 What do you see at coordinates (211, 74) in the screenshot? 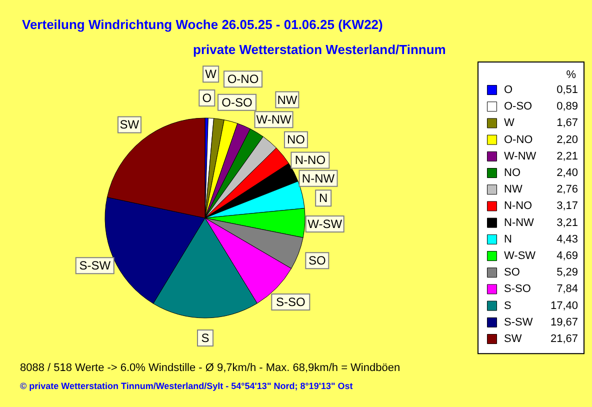
I see `slice-label: W` at bounding box center [211, 74].